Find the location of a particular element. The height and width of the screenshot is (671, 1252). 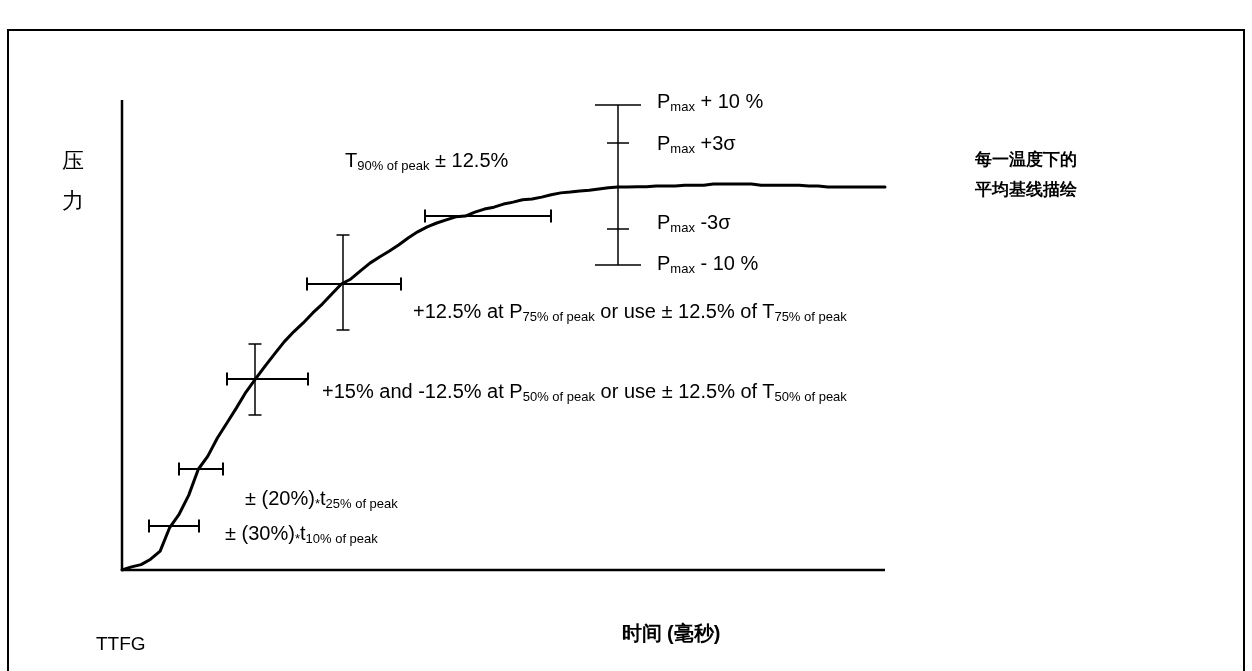

y-axis-title: 压力 is located at coordinates (73, 180).